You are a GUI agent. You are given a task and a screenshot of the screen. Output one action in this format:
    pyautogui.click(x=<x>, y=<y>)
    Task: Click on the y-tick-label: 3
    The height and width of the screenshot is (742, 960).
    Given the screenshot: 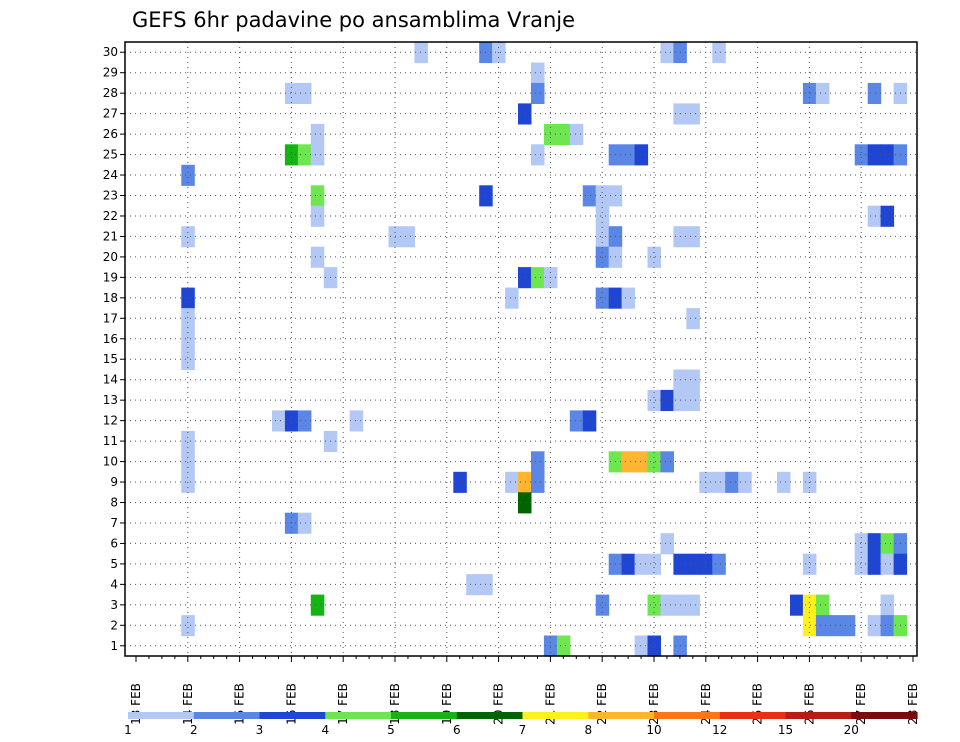 What is the action you would take?
    pyautogui.click(x=114, y=605)
    